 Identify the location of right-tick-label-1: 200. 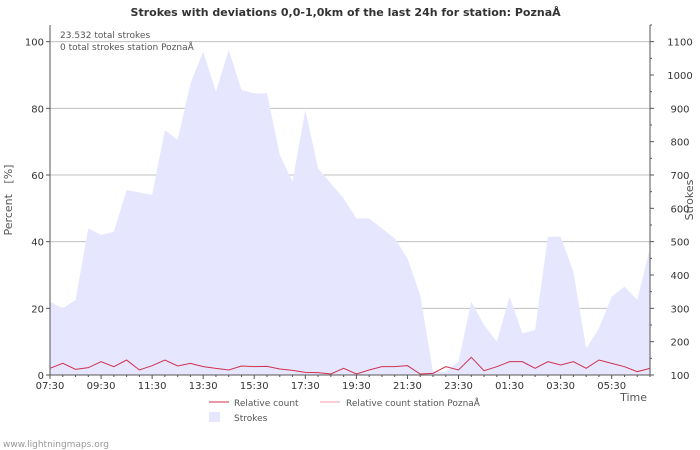
(679, 343).